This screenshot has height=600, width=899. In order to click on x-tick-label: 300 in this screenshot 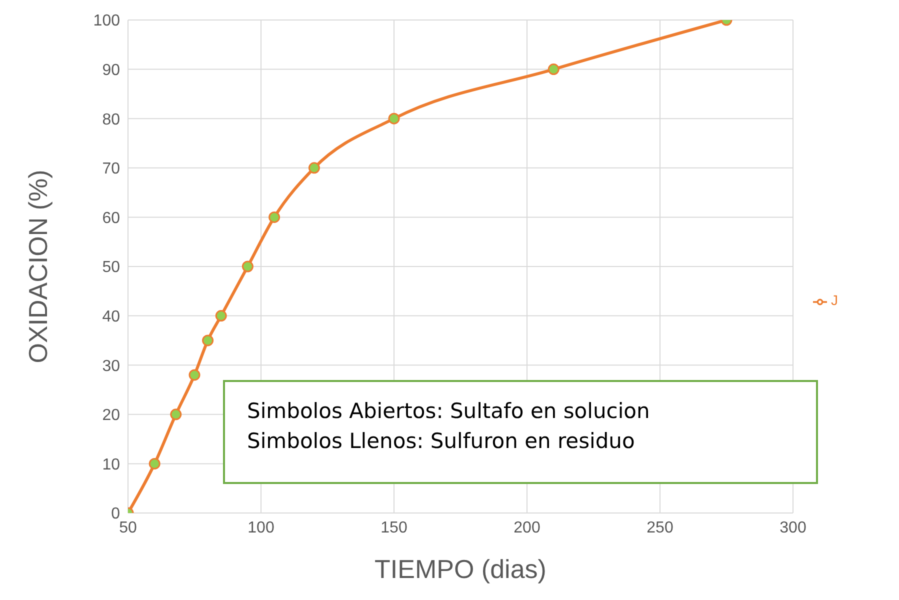, I will do `click(793, 527)`.